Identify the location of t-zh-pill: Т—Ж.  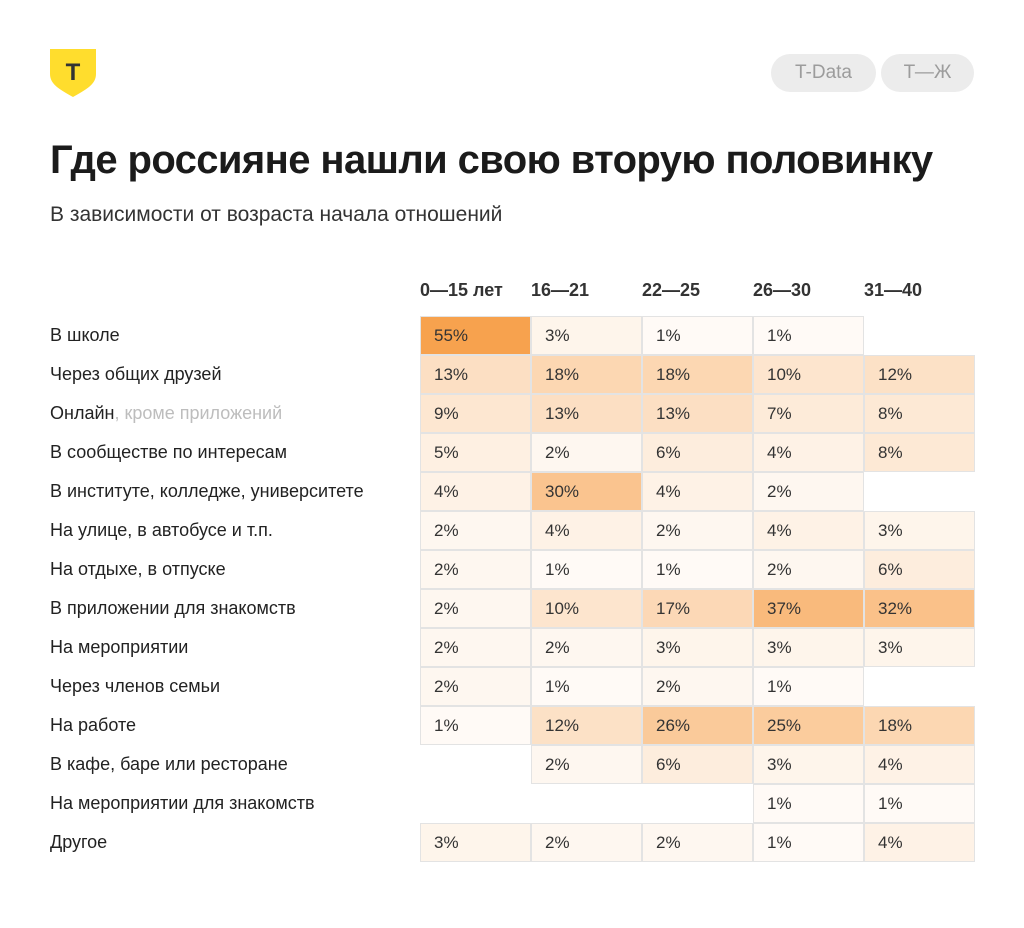
(927, 73).